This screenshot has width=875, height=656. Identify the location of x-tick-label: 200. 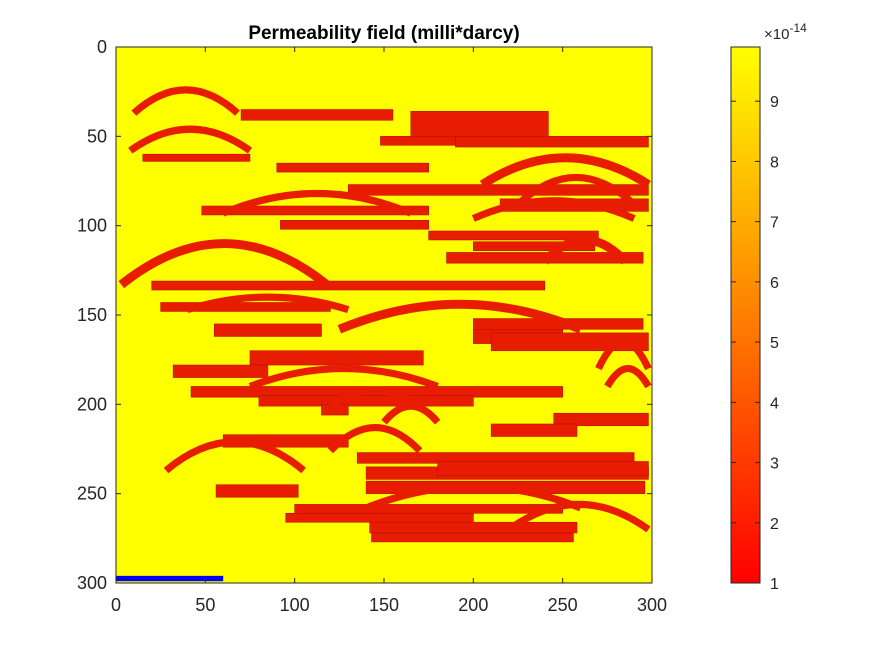
(473, 605).